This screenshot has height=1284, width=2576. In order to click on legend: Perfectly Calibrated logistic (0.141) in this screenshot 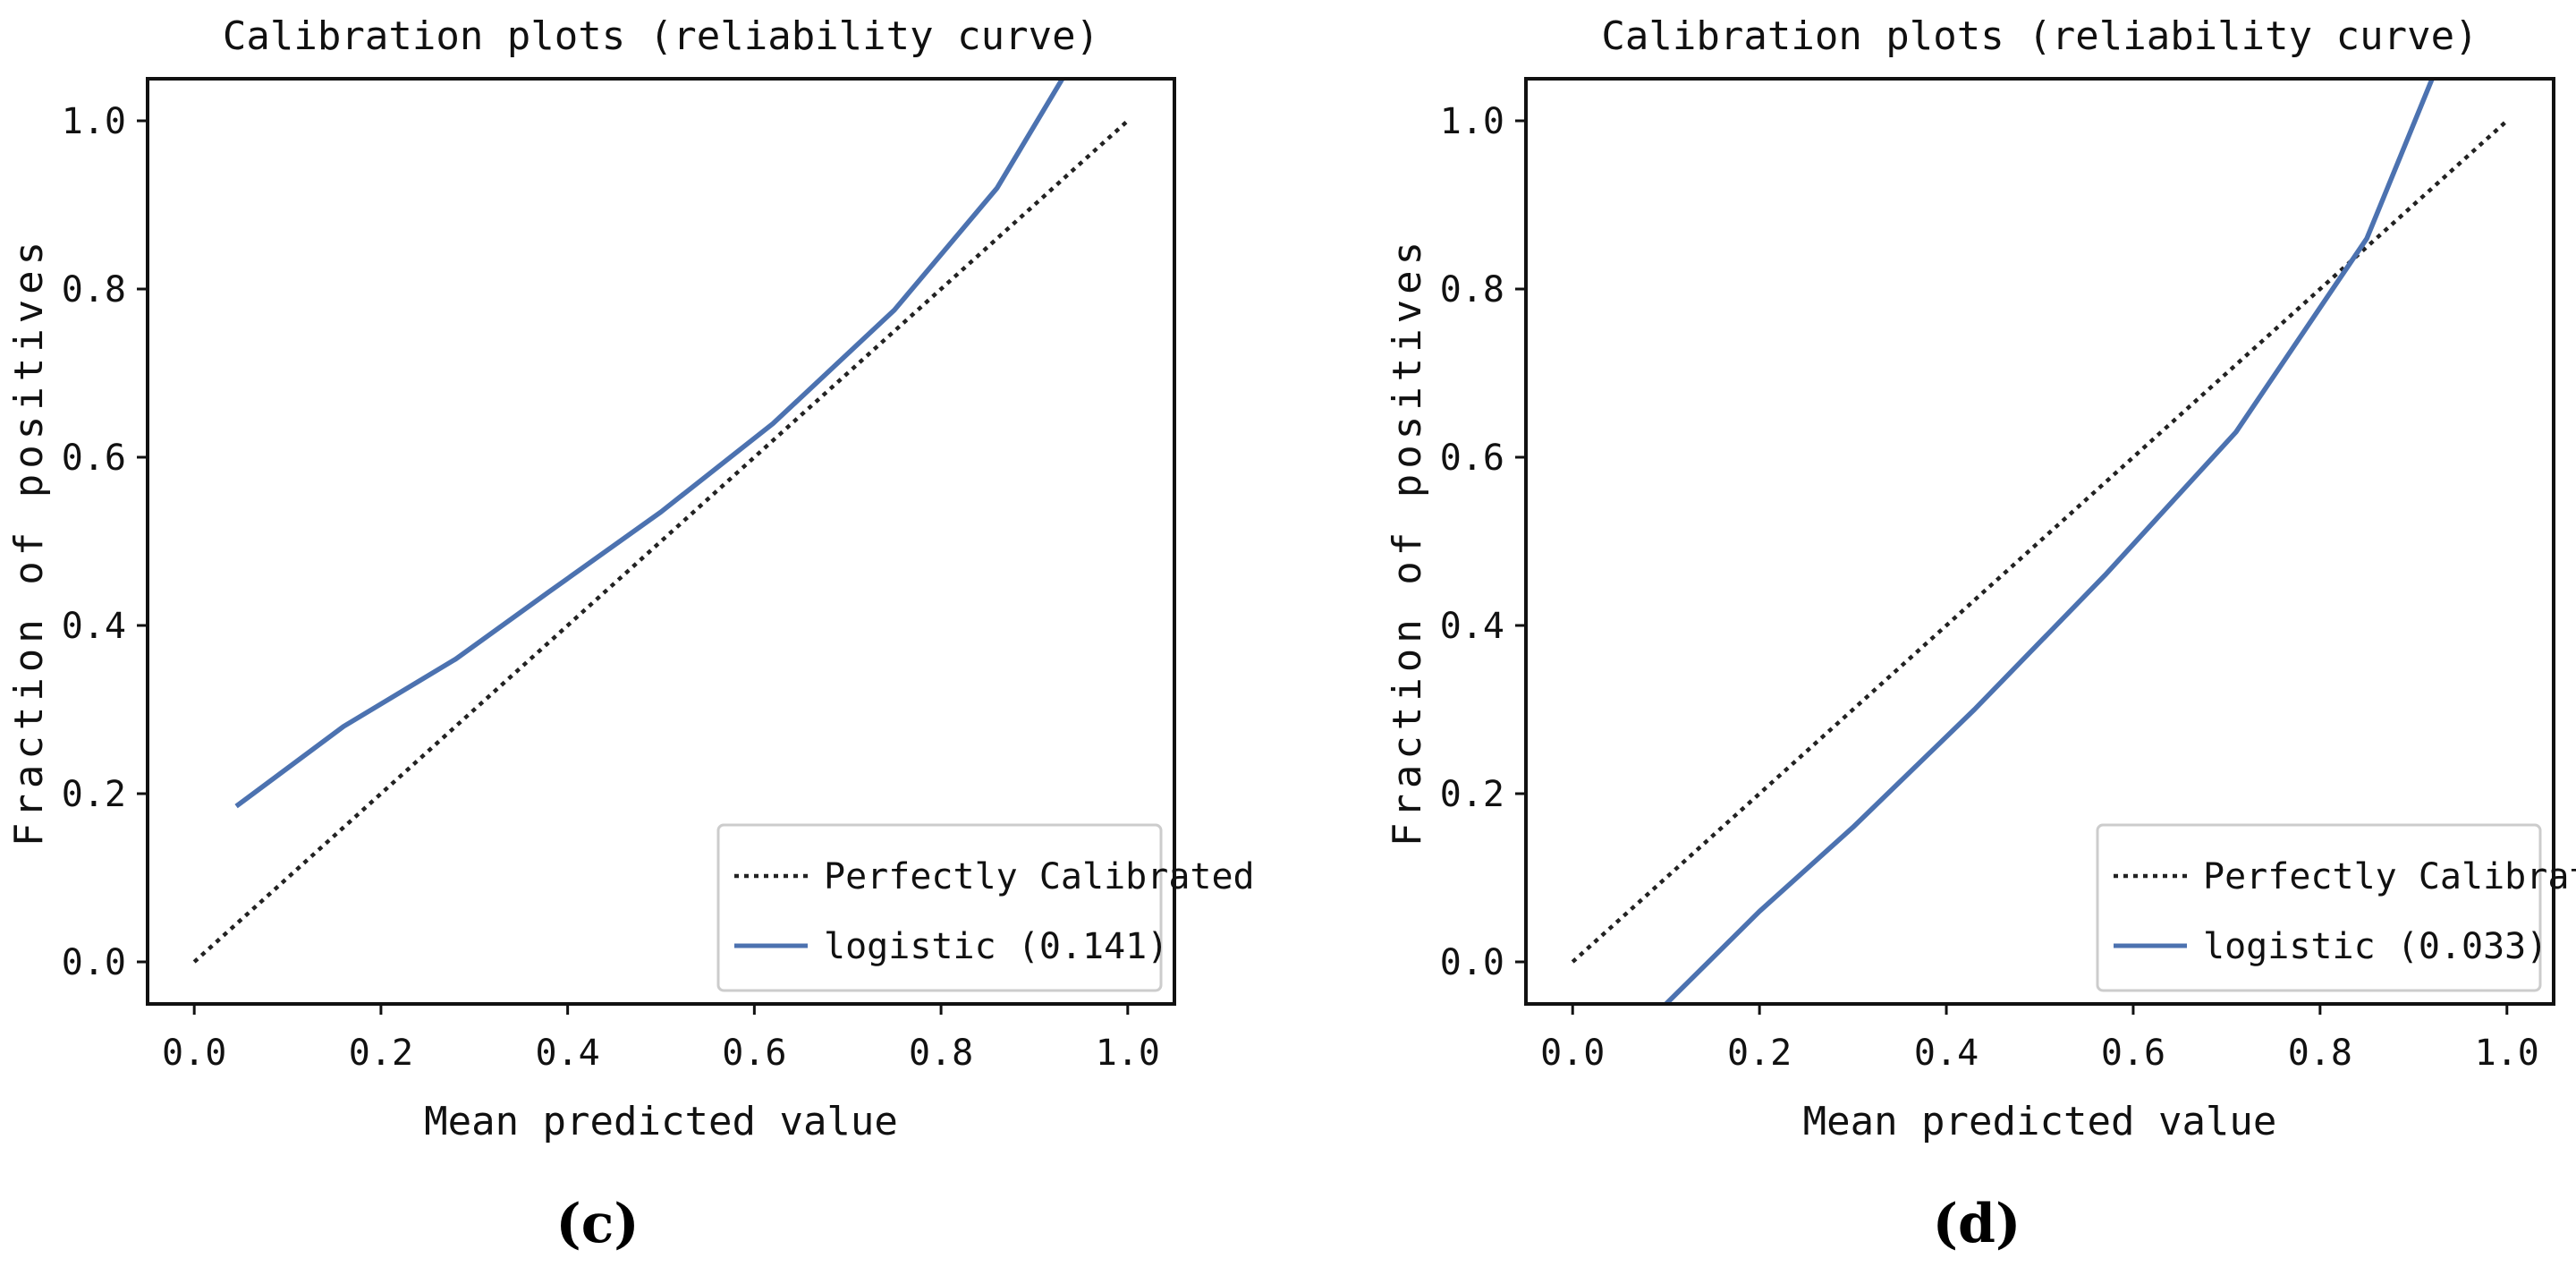, I will do `click(985, 907)`.